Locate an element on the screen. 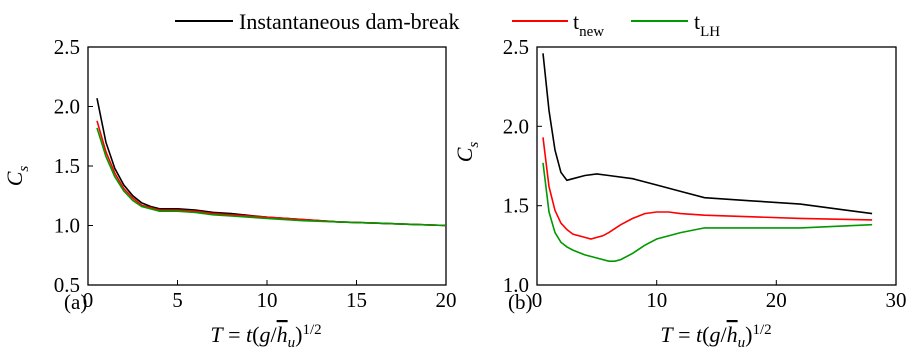 The width and height of the screenshot is (911, 358). panel-b-ylabel: Cs is located at coordinates (467, 152).